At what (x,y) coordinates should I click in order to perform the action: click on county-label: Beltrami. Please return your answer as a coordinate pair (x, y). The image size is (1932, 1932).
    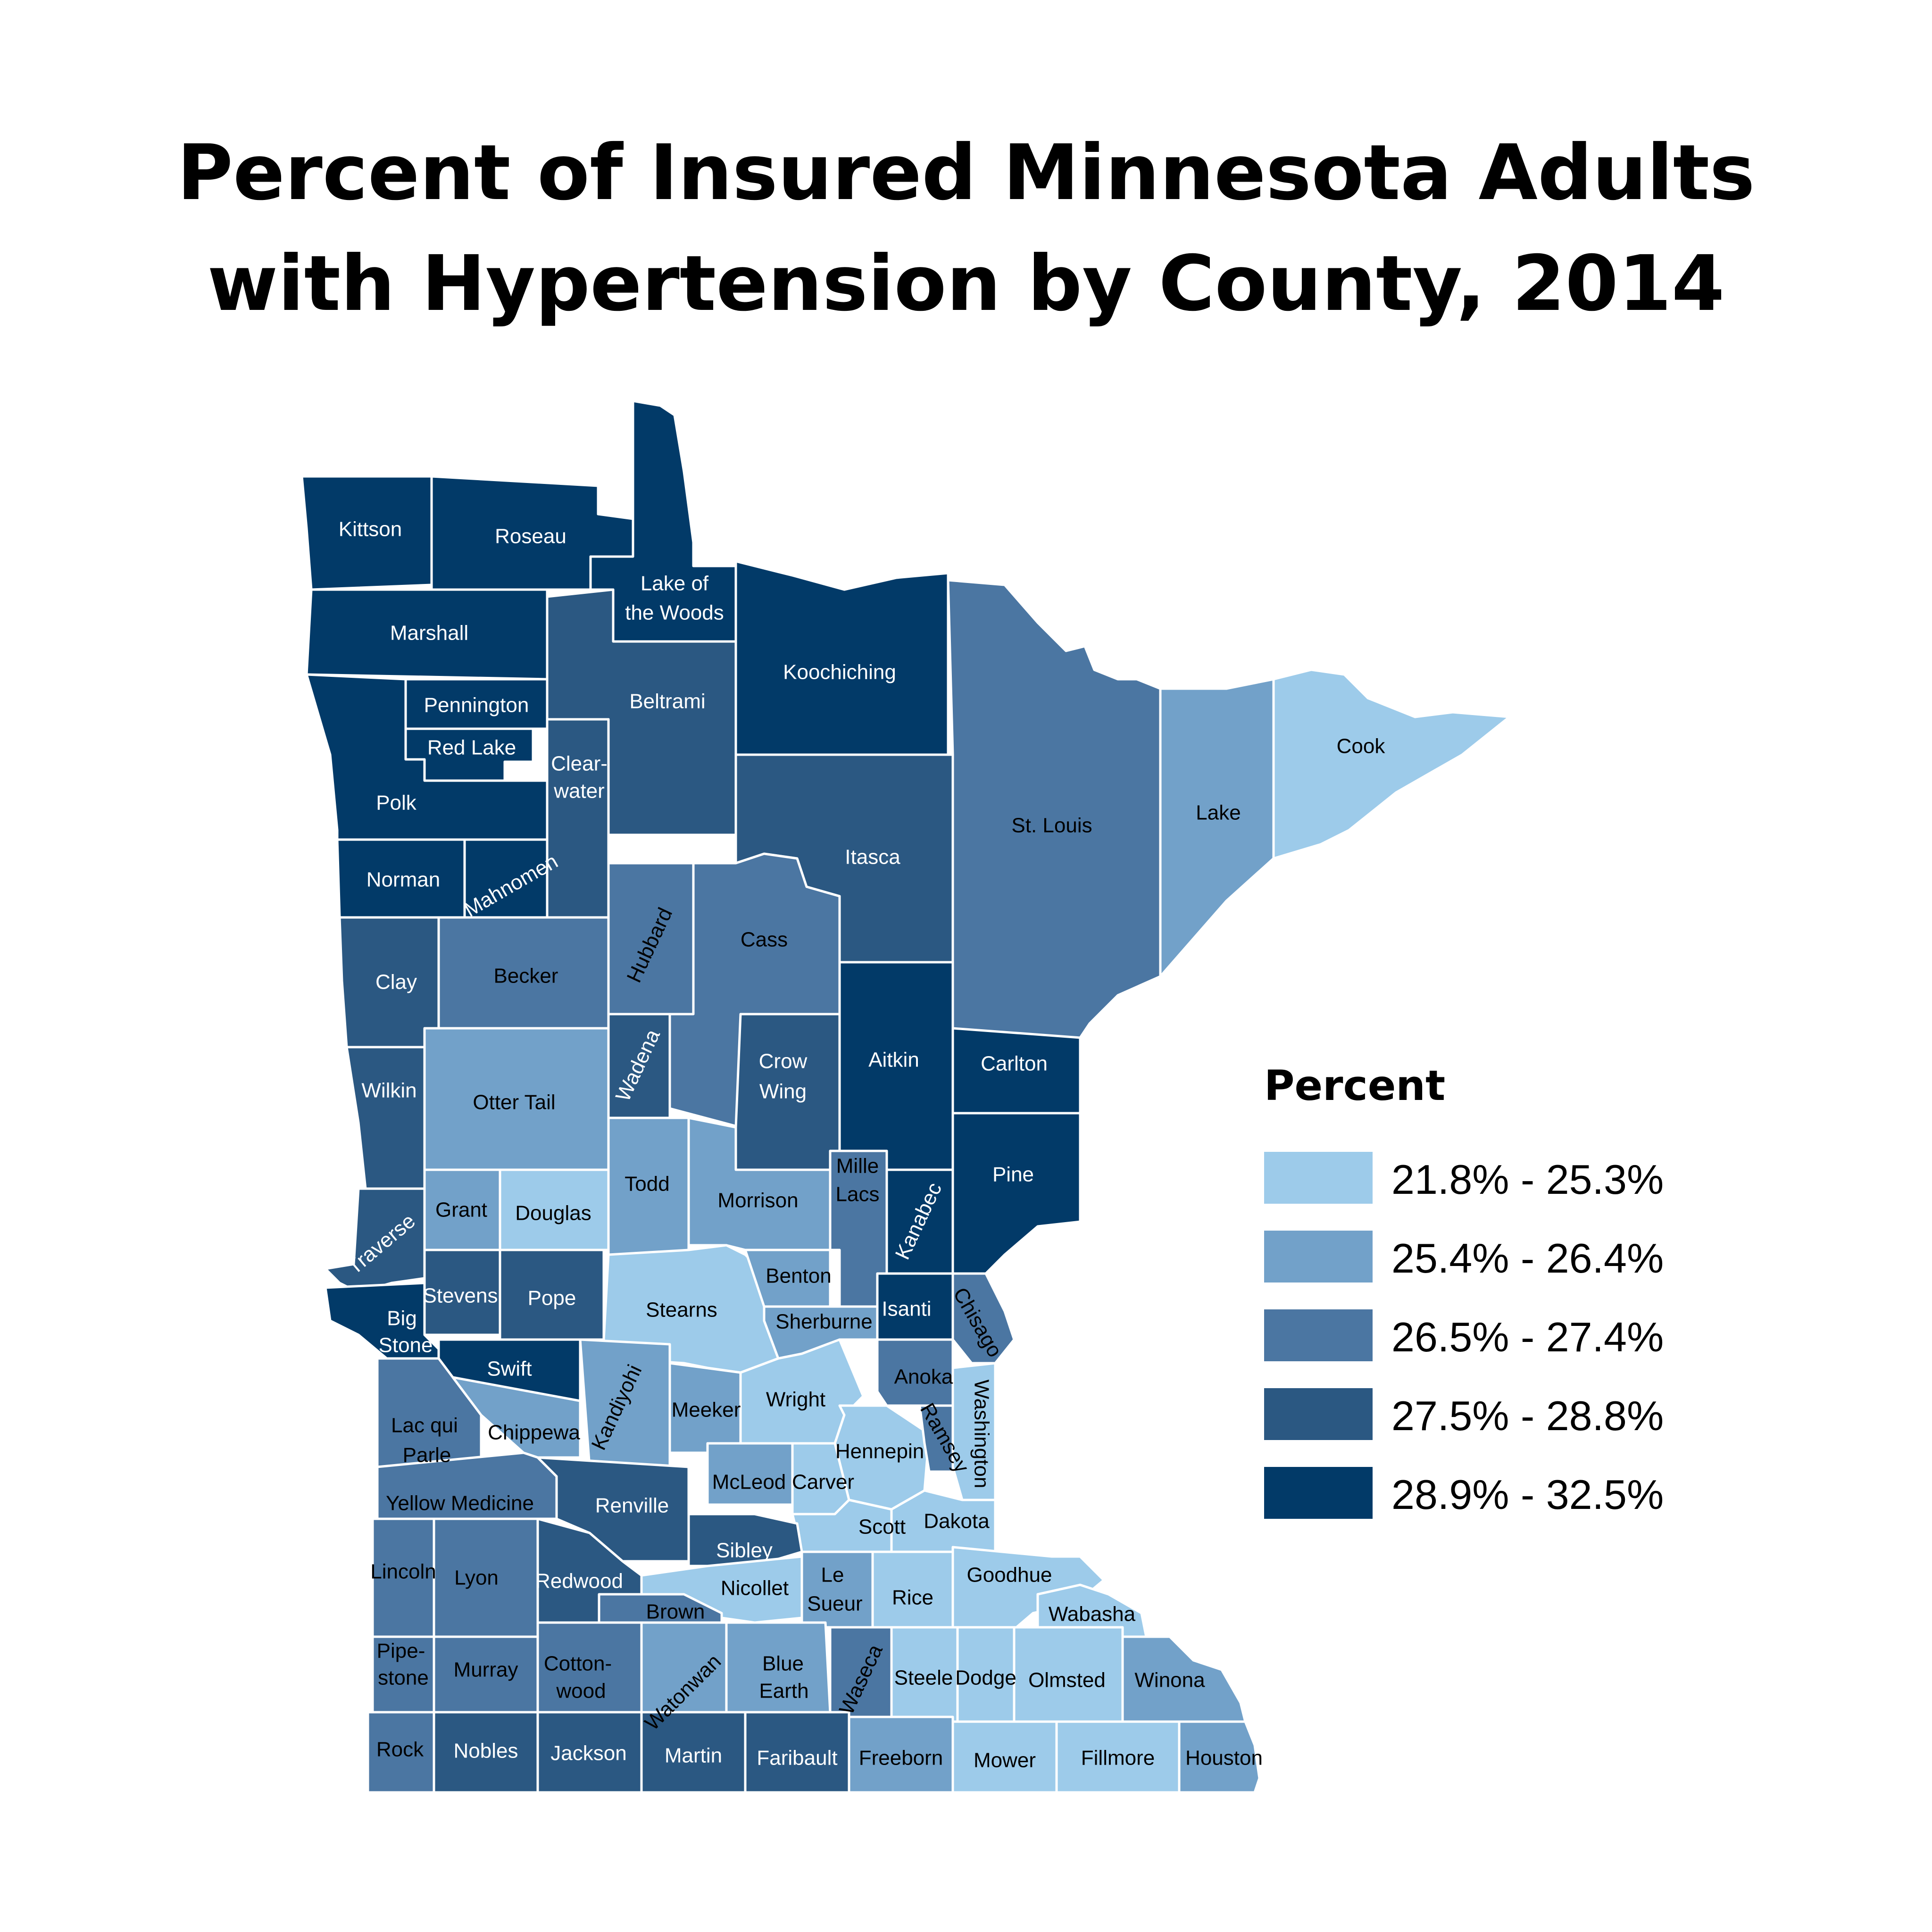
    Looking at the image, I should click on (667, 702).